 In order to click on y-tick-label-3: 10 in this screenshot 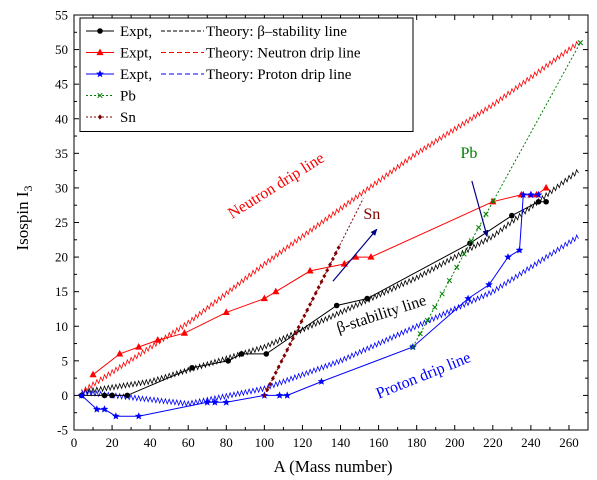, I will do `click(61, 326)`.